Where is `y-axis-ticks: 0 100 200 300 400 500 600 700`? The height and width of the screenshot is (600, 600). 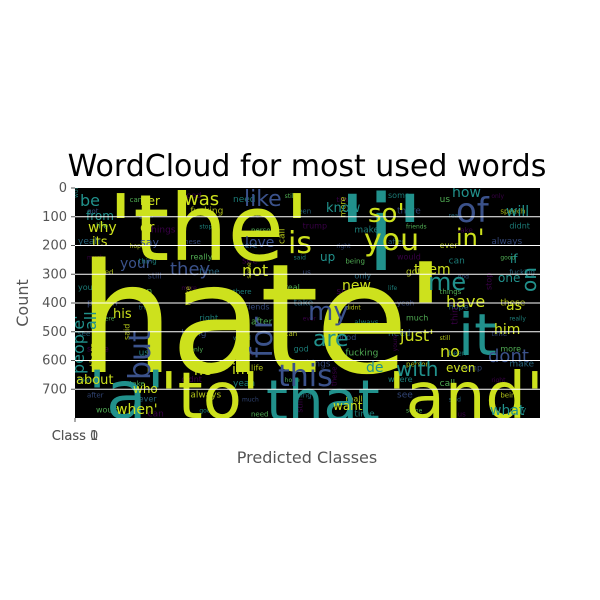 y-axis-ticks: 0 100 200 300 400 500 600 700 is located at coordinates (58, 289).